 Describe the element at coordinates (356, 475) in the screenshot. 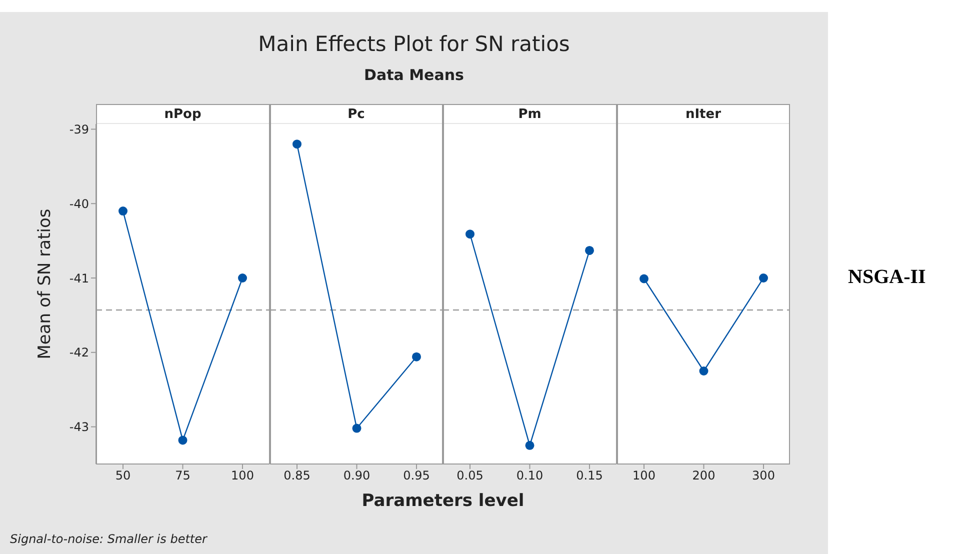

I see `x-tick-label: 0.90` at that location.